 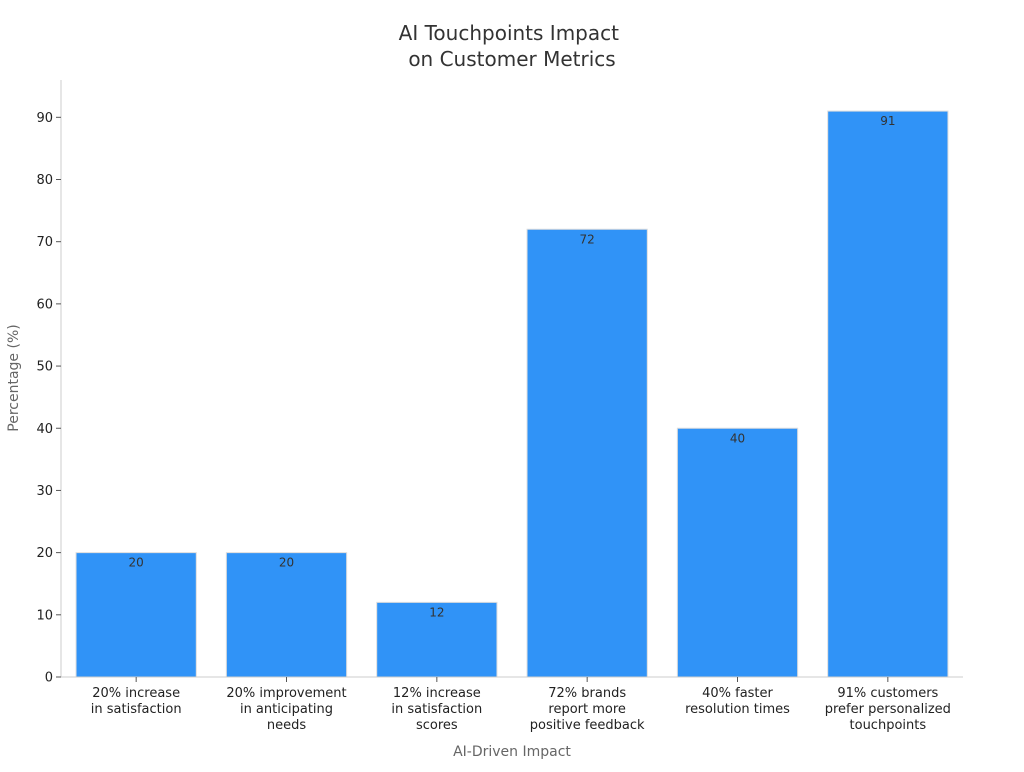 I want to click on bar-data-label: 40, so click(x=737, y=438).